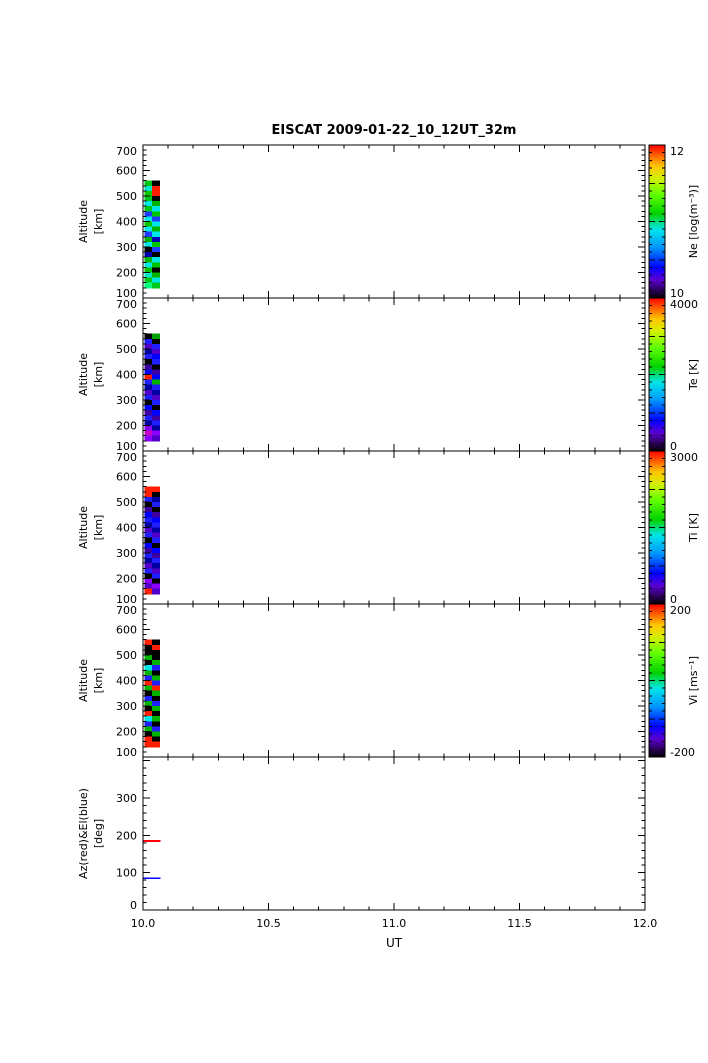  Describe the element at coordinates (693, 221) in the screenshot. I see `colorbar-title: Ne [log(m⁻³)]` at that location.